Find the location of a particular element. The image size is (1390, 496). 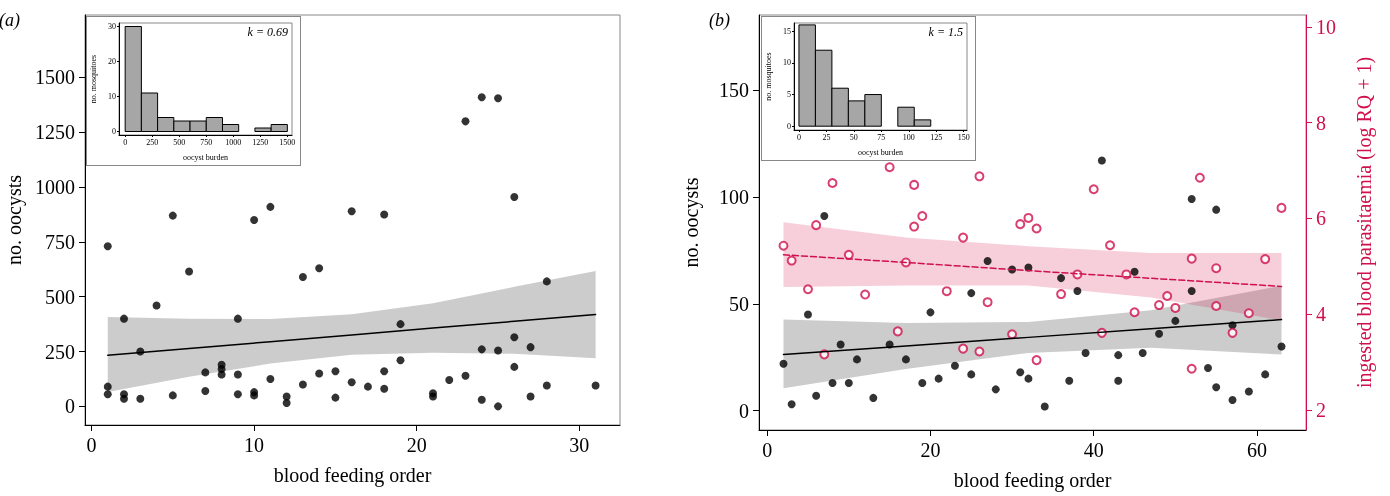

y-tick-label: 100 is located at coordinates (734, 196).